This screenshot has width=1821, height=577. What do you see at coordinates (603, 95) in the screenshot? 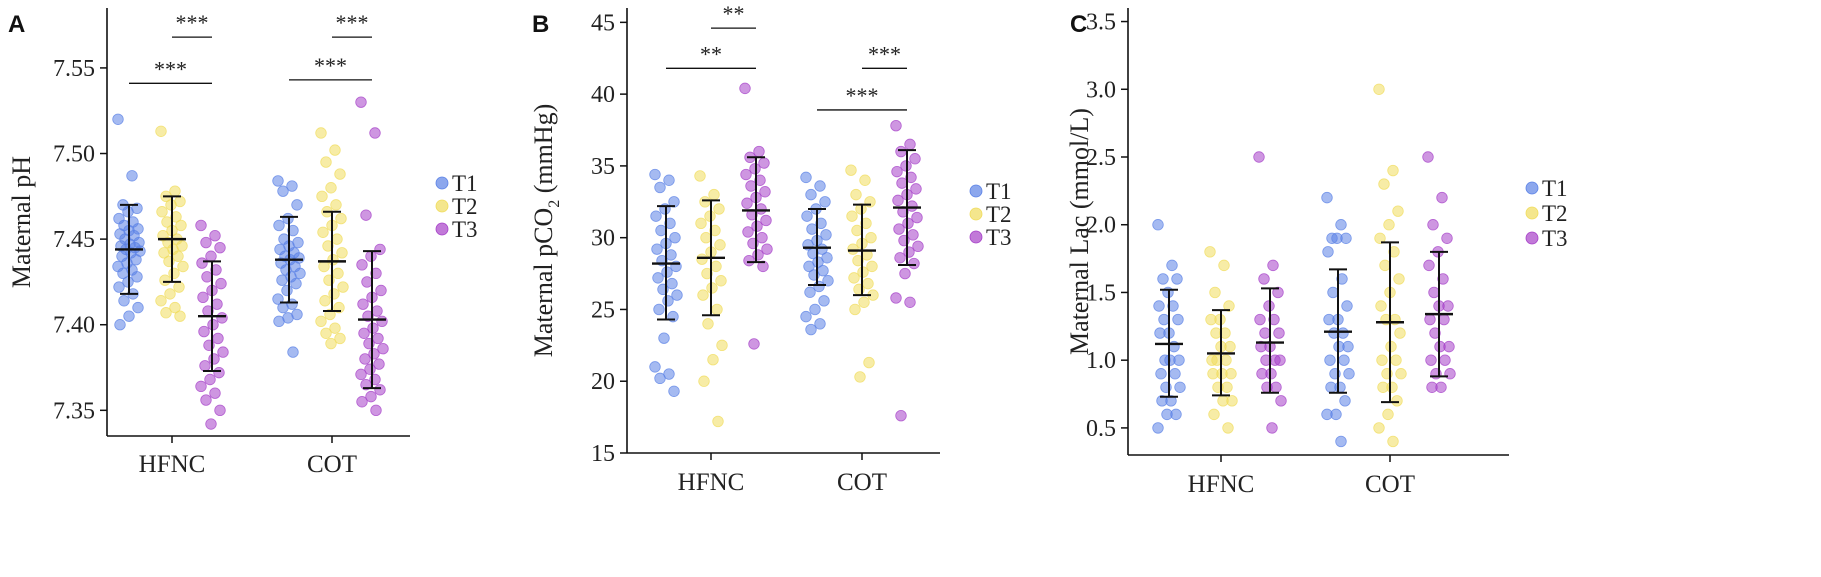
I see `y-tick-label: 40` at bounding box center [603, 95].